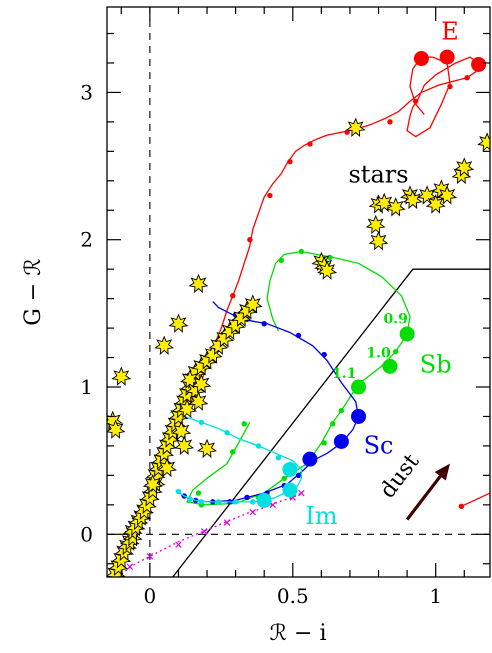  Describe the element at coordinates (321, 516) in the screenshot. I see `annotation-4: Im` at that location.